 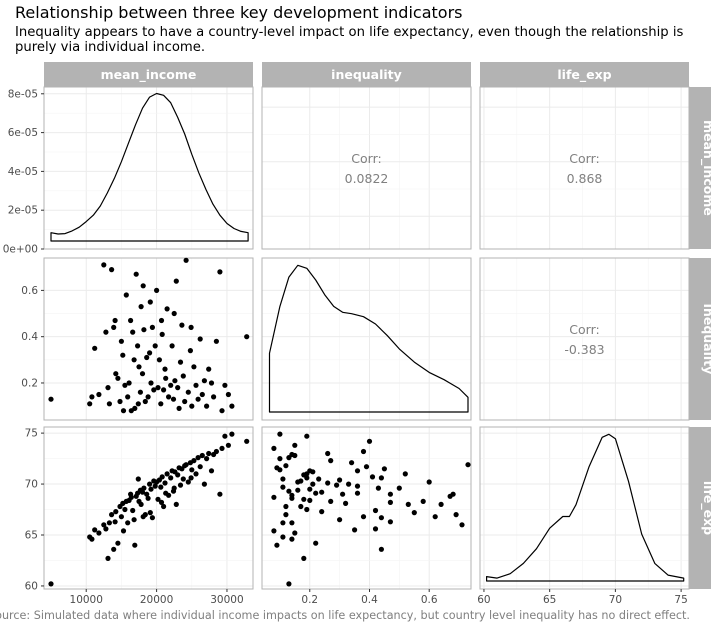 I want to click on x-tick-label: 0.6, so click(x=429, y=600).